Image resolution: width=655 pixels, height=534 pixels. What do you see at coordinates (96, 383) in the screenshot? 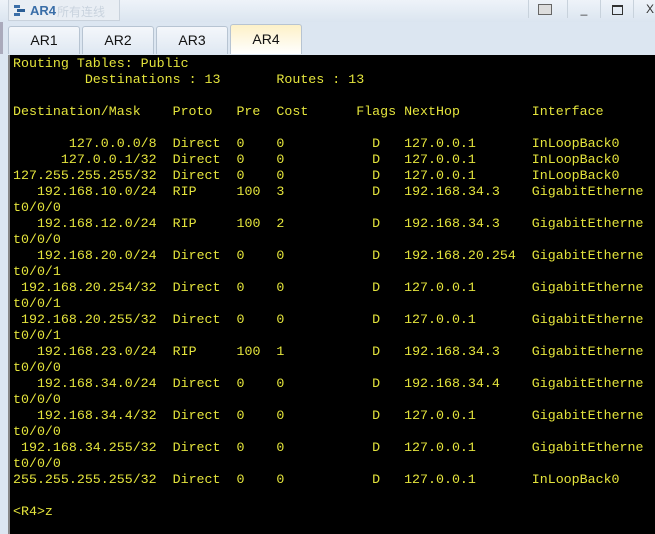
I see `destination: 192.168.34.0/24` at bounding box center [96, 383].